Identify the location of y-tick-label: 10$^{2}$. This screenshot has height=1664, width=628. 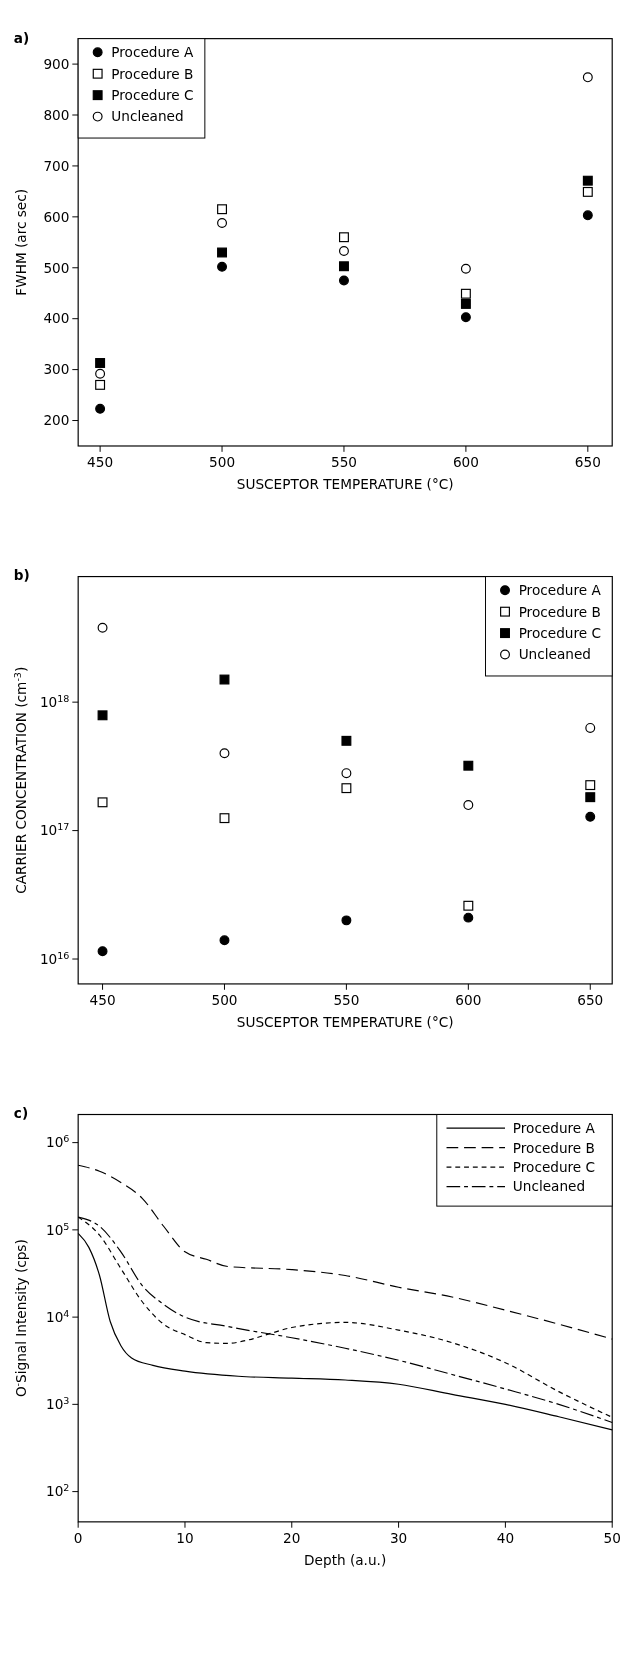
(57, 1490).